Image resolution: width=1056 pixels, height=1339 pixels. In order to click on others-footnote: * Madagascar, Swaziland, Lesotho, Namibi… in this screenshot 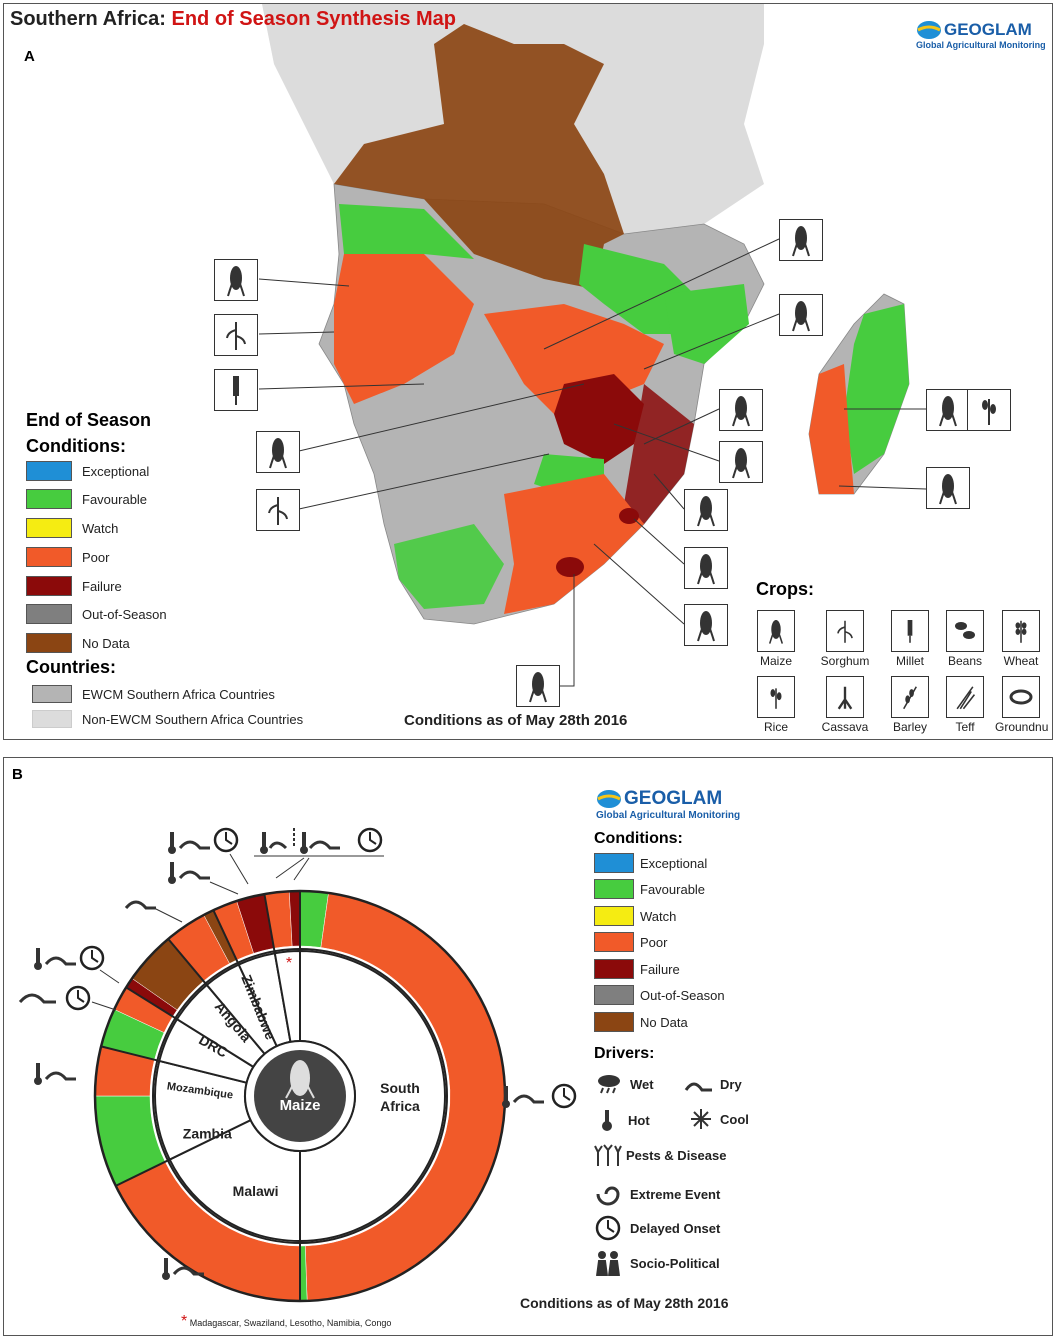, I will do `click(286, 1322)`.